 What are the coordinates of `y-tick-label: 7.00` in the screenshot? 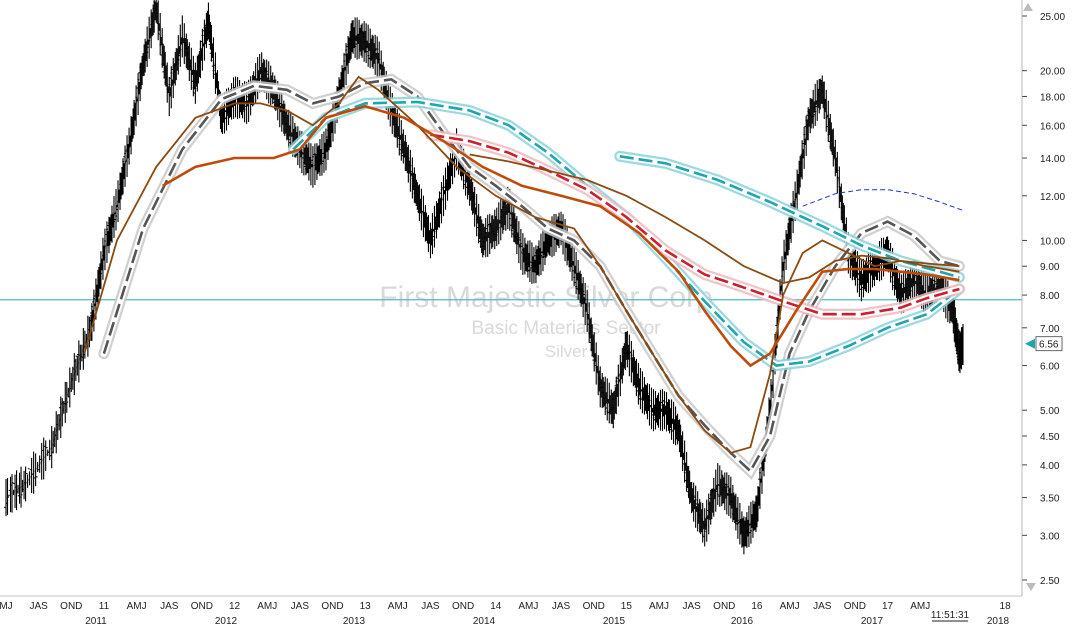 It's located at (1050, 329).